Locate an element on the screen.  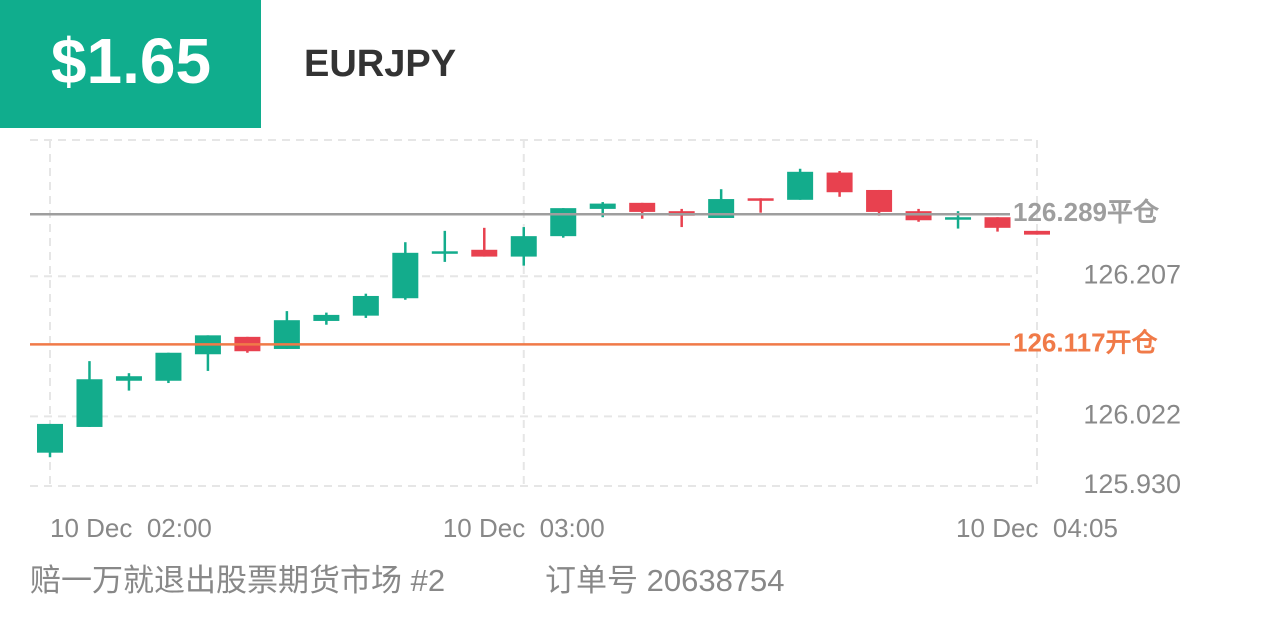
y-tick-label: 126.207 is located at coordinates (1132, 274).